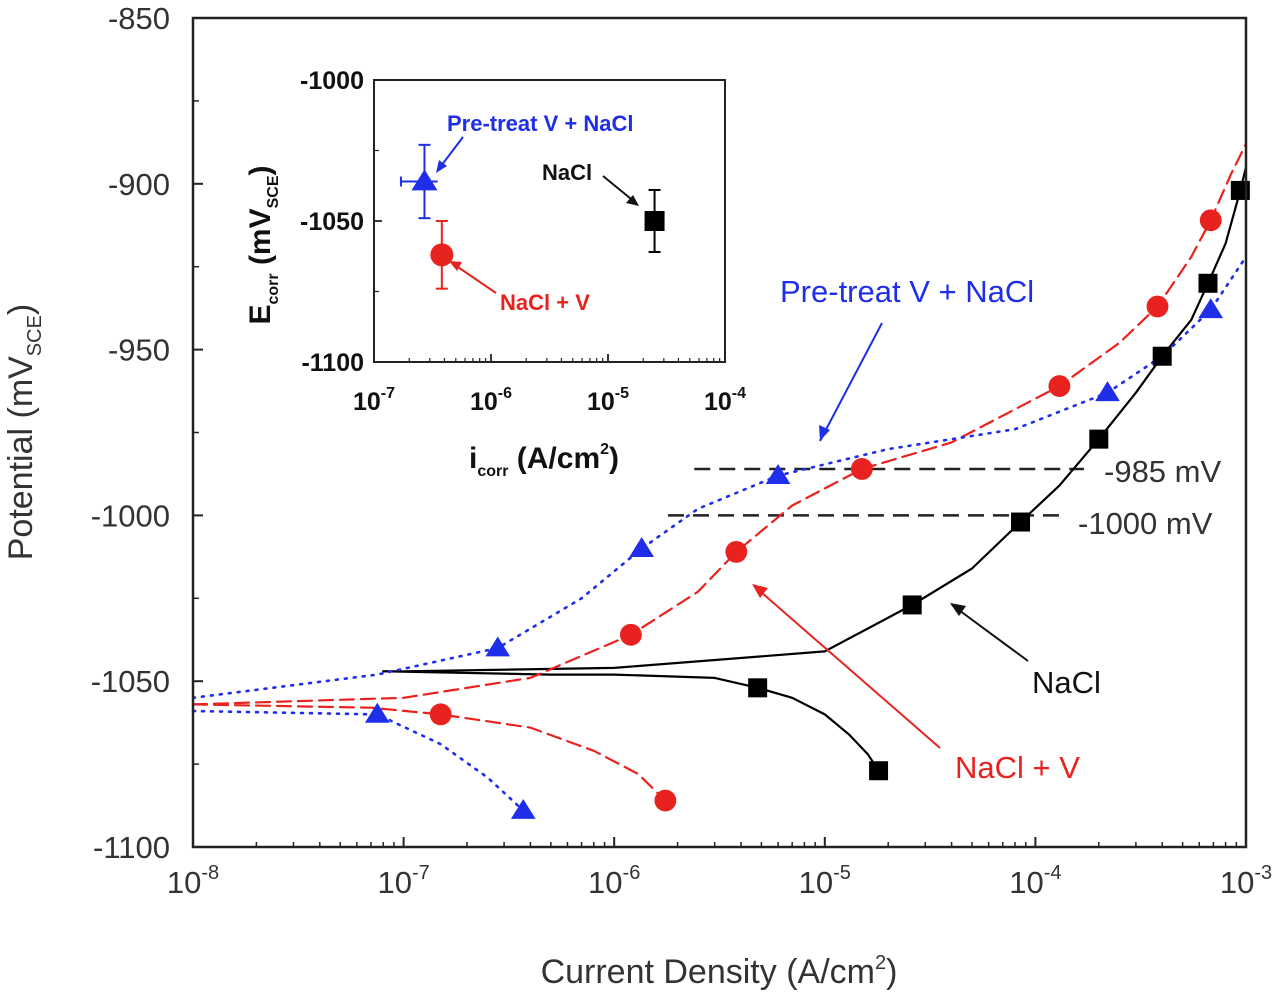 Image resolution: width=1280 pixels, height=997 pixels. What do you see at coordinates (455, 266) in the screenshot?
I see `inset-annotation-nacl-v-arrowhead` at bounding box center [455, 266].